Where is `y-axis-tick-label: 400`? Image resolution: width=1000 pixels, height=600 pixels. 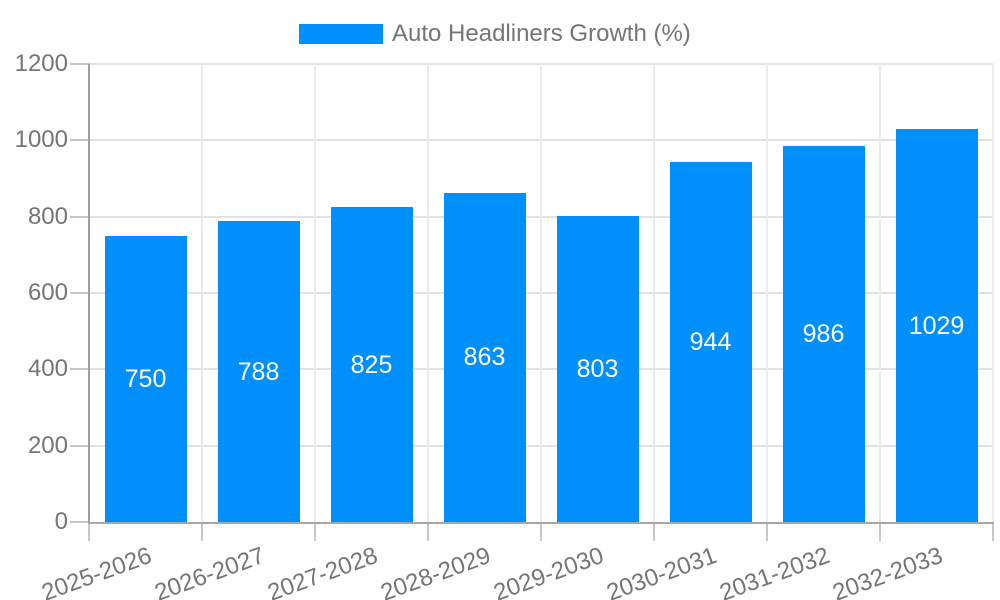 y-axis-tick-label: 400 is located at coordinates (47, 368).